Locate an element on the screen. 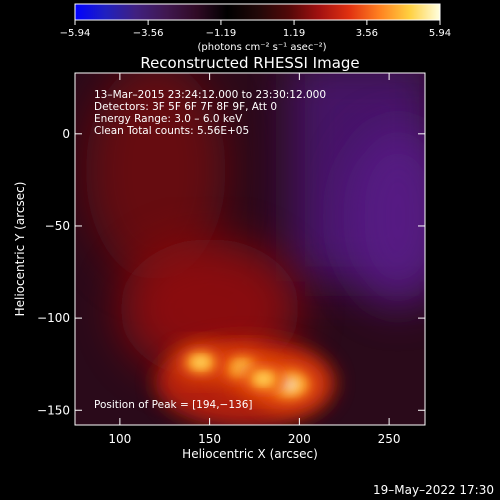 This screenshot has width=500, height=500. colorbar-tick-label: −1.19 is located at coordinates (221, 33).